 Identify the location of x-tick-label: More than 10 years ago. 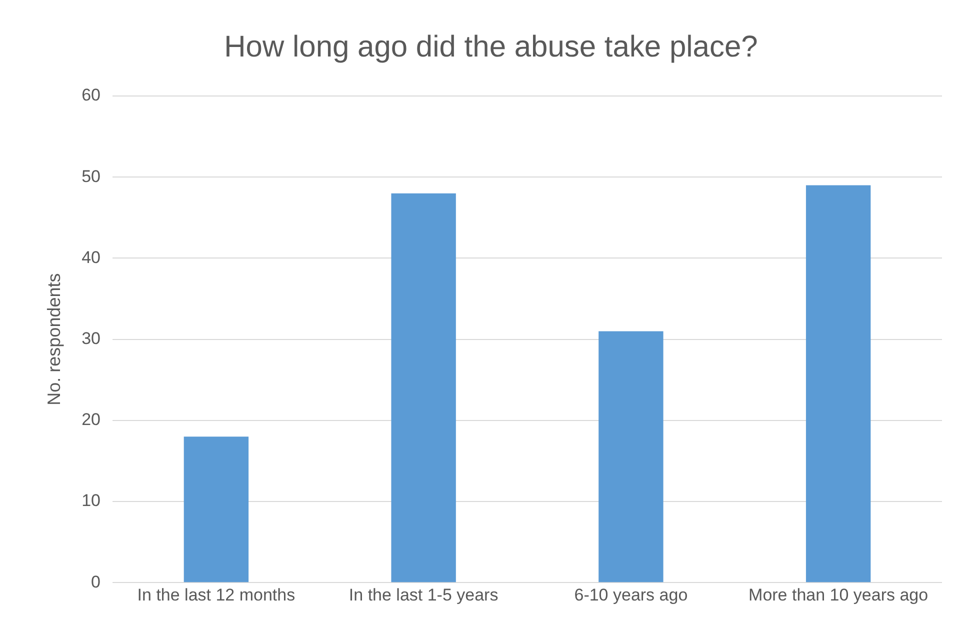
(838, 594).